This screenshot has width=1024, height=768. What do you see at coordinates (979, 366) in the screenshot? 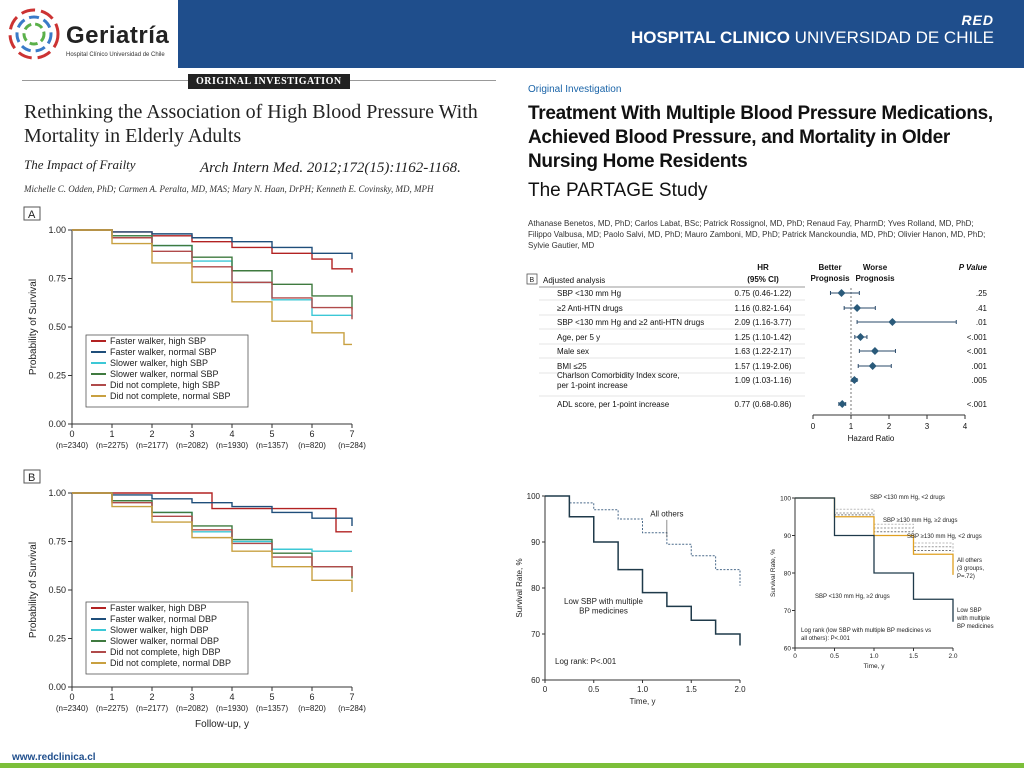
I see `forest-row-p: .001` at bounding box center [979, 366].